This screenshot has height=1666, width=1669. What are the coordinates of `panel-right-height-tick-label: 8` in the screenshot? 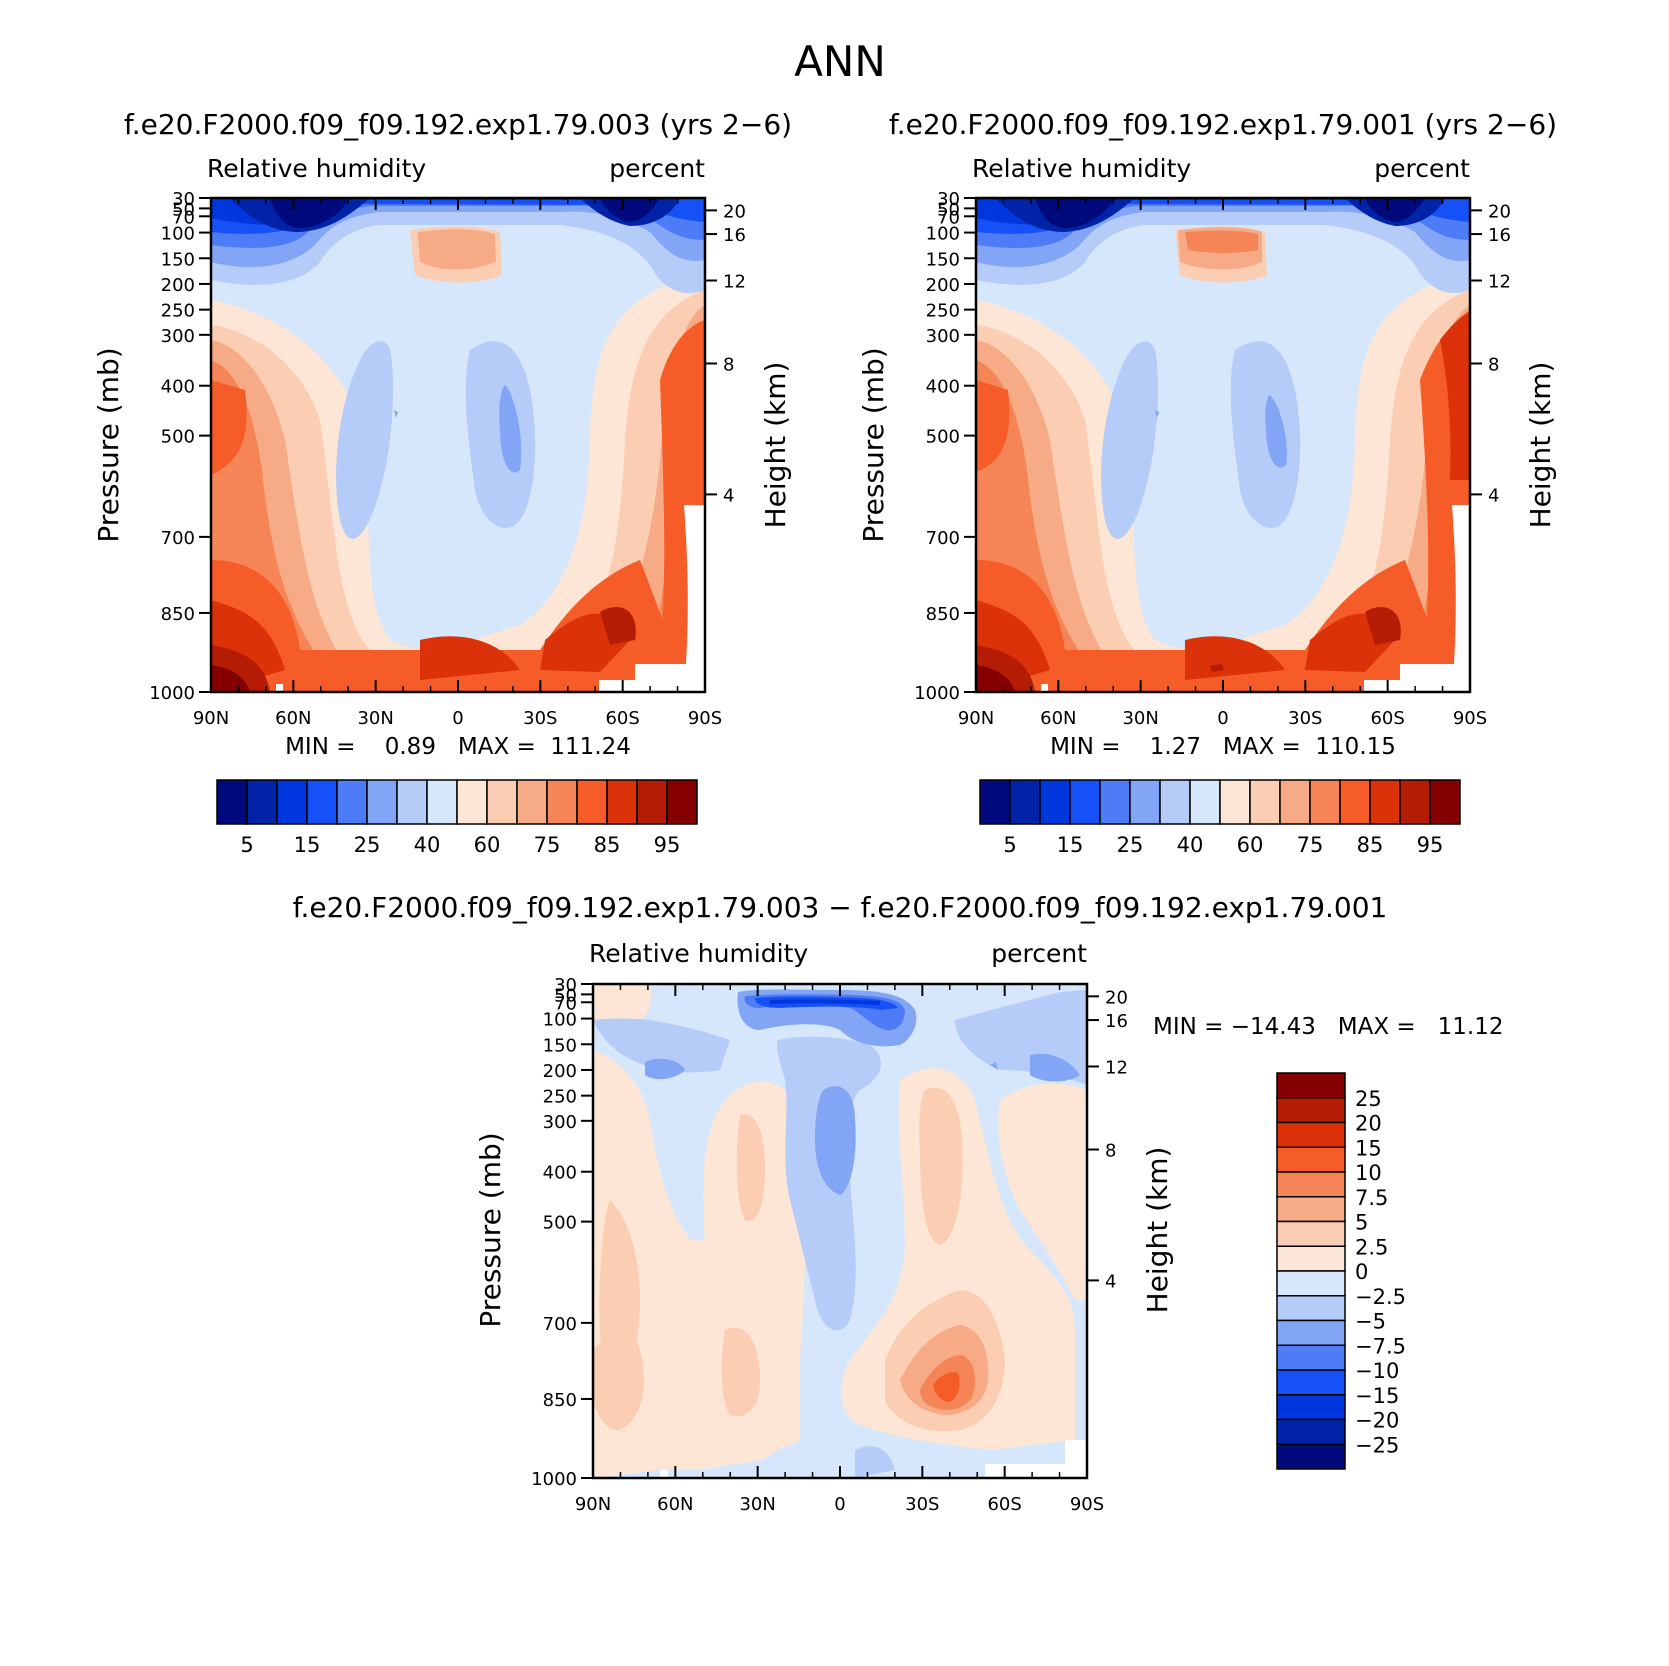 It's located at (1493, 364).